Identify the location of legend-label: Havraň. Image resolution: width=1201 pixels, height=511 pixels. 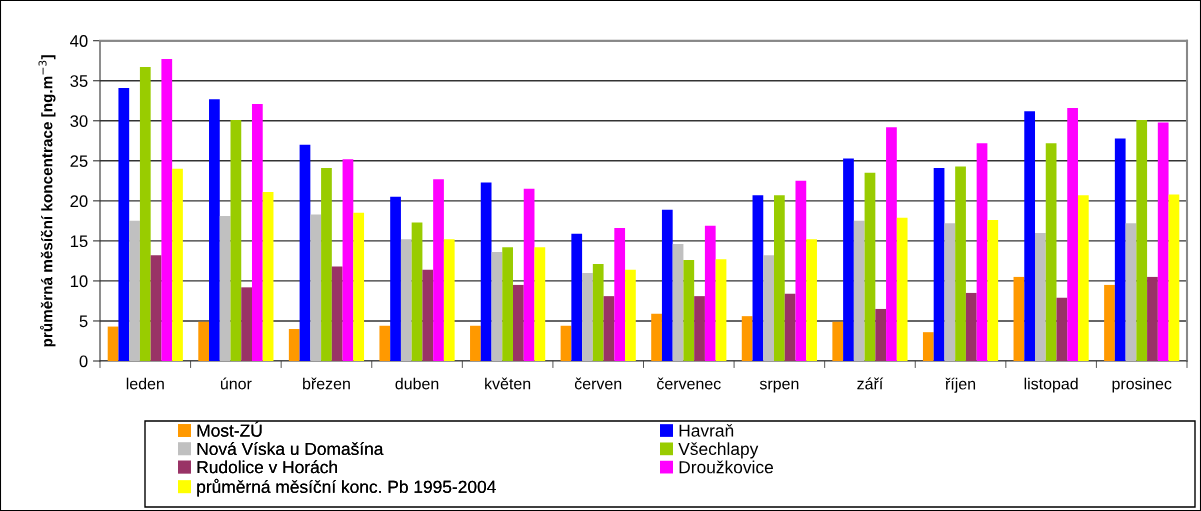
(706, 430).